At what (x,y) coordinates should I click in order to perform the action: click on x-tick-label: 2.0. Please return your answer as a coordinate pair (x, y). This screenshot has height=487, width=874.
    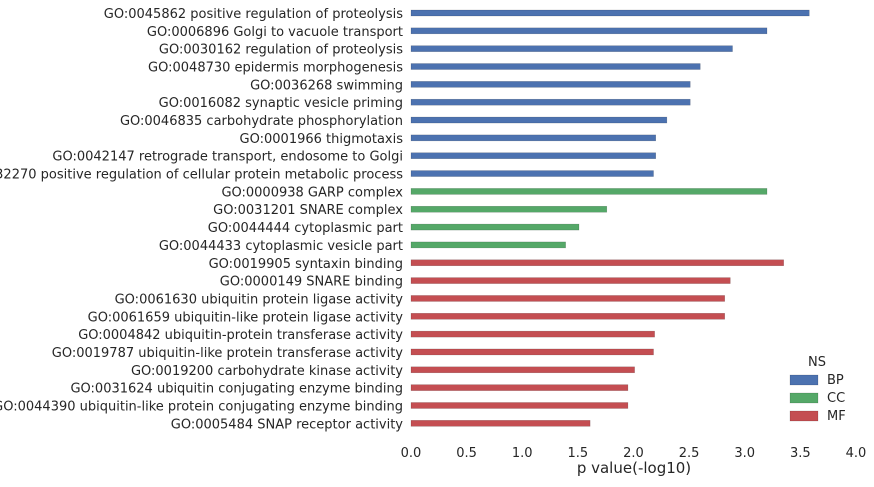
    Looking at the image, I should click on (633, 453).